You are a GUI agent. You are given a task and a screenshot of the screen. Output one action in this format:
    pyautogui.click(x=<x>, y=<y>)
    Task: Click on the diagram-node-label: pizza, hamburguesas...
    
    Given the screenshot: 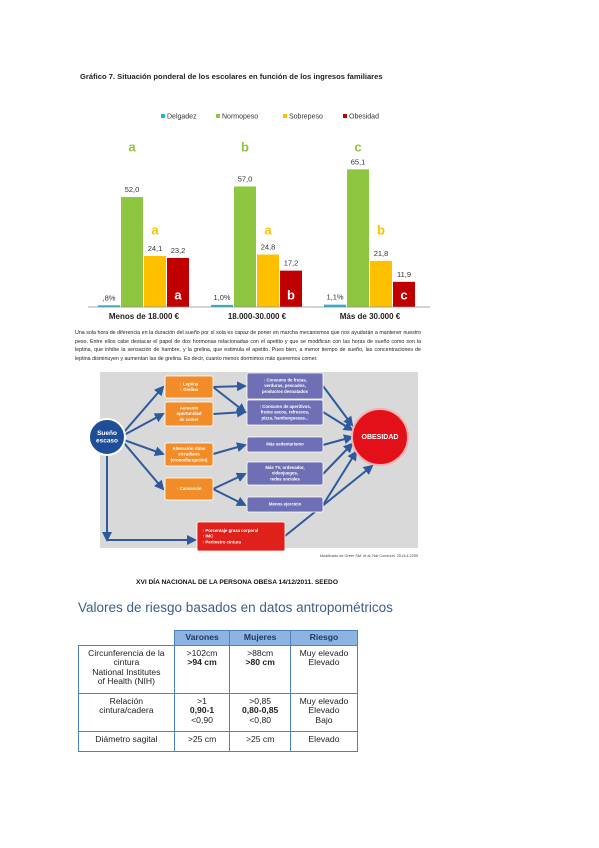 What is the action you would take?
    pyautogui.click(x=284, y=417)
    